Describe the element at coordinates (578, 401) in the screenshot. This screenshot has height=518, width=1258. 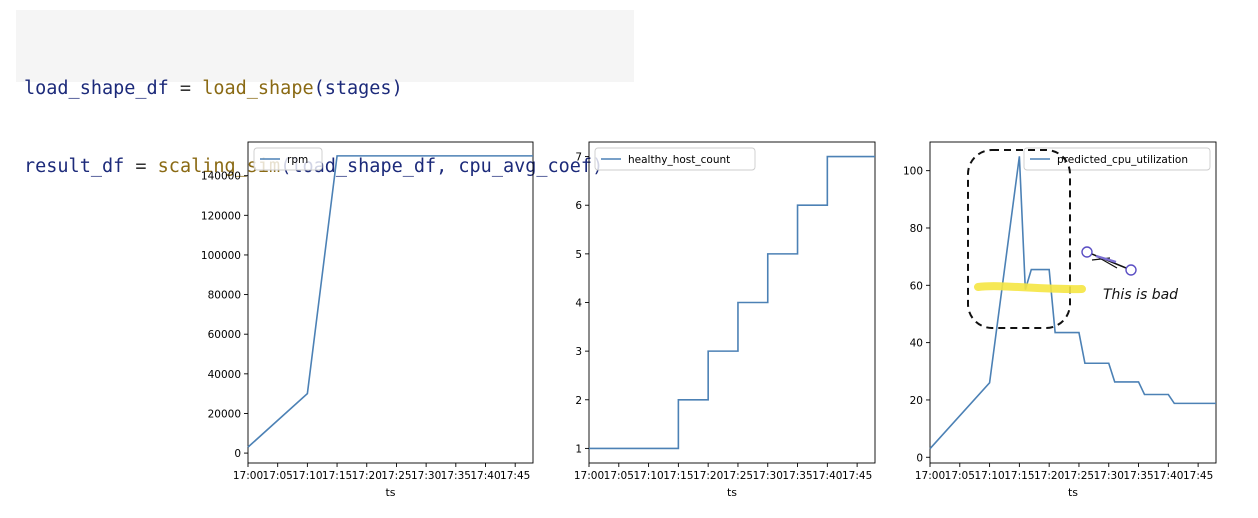
I see `y-tick-label: 2` at that location.